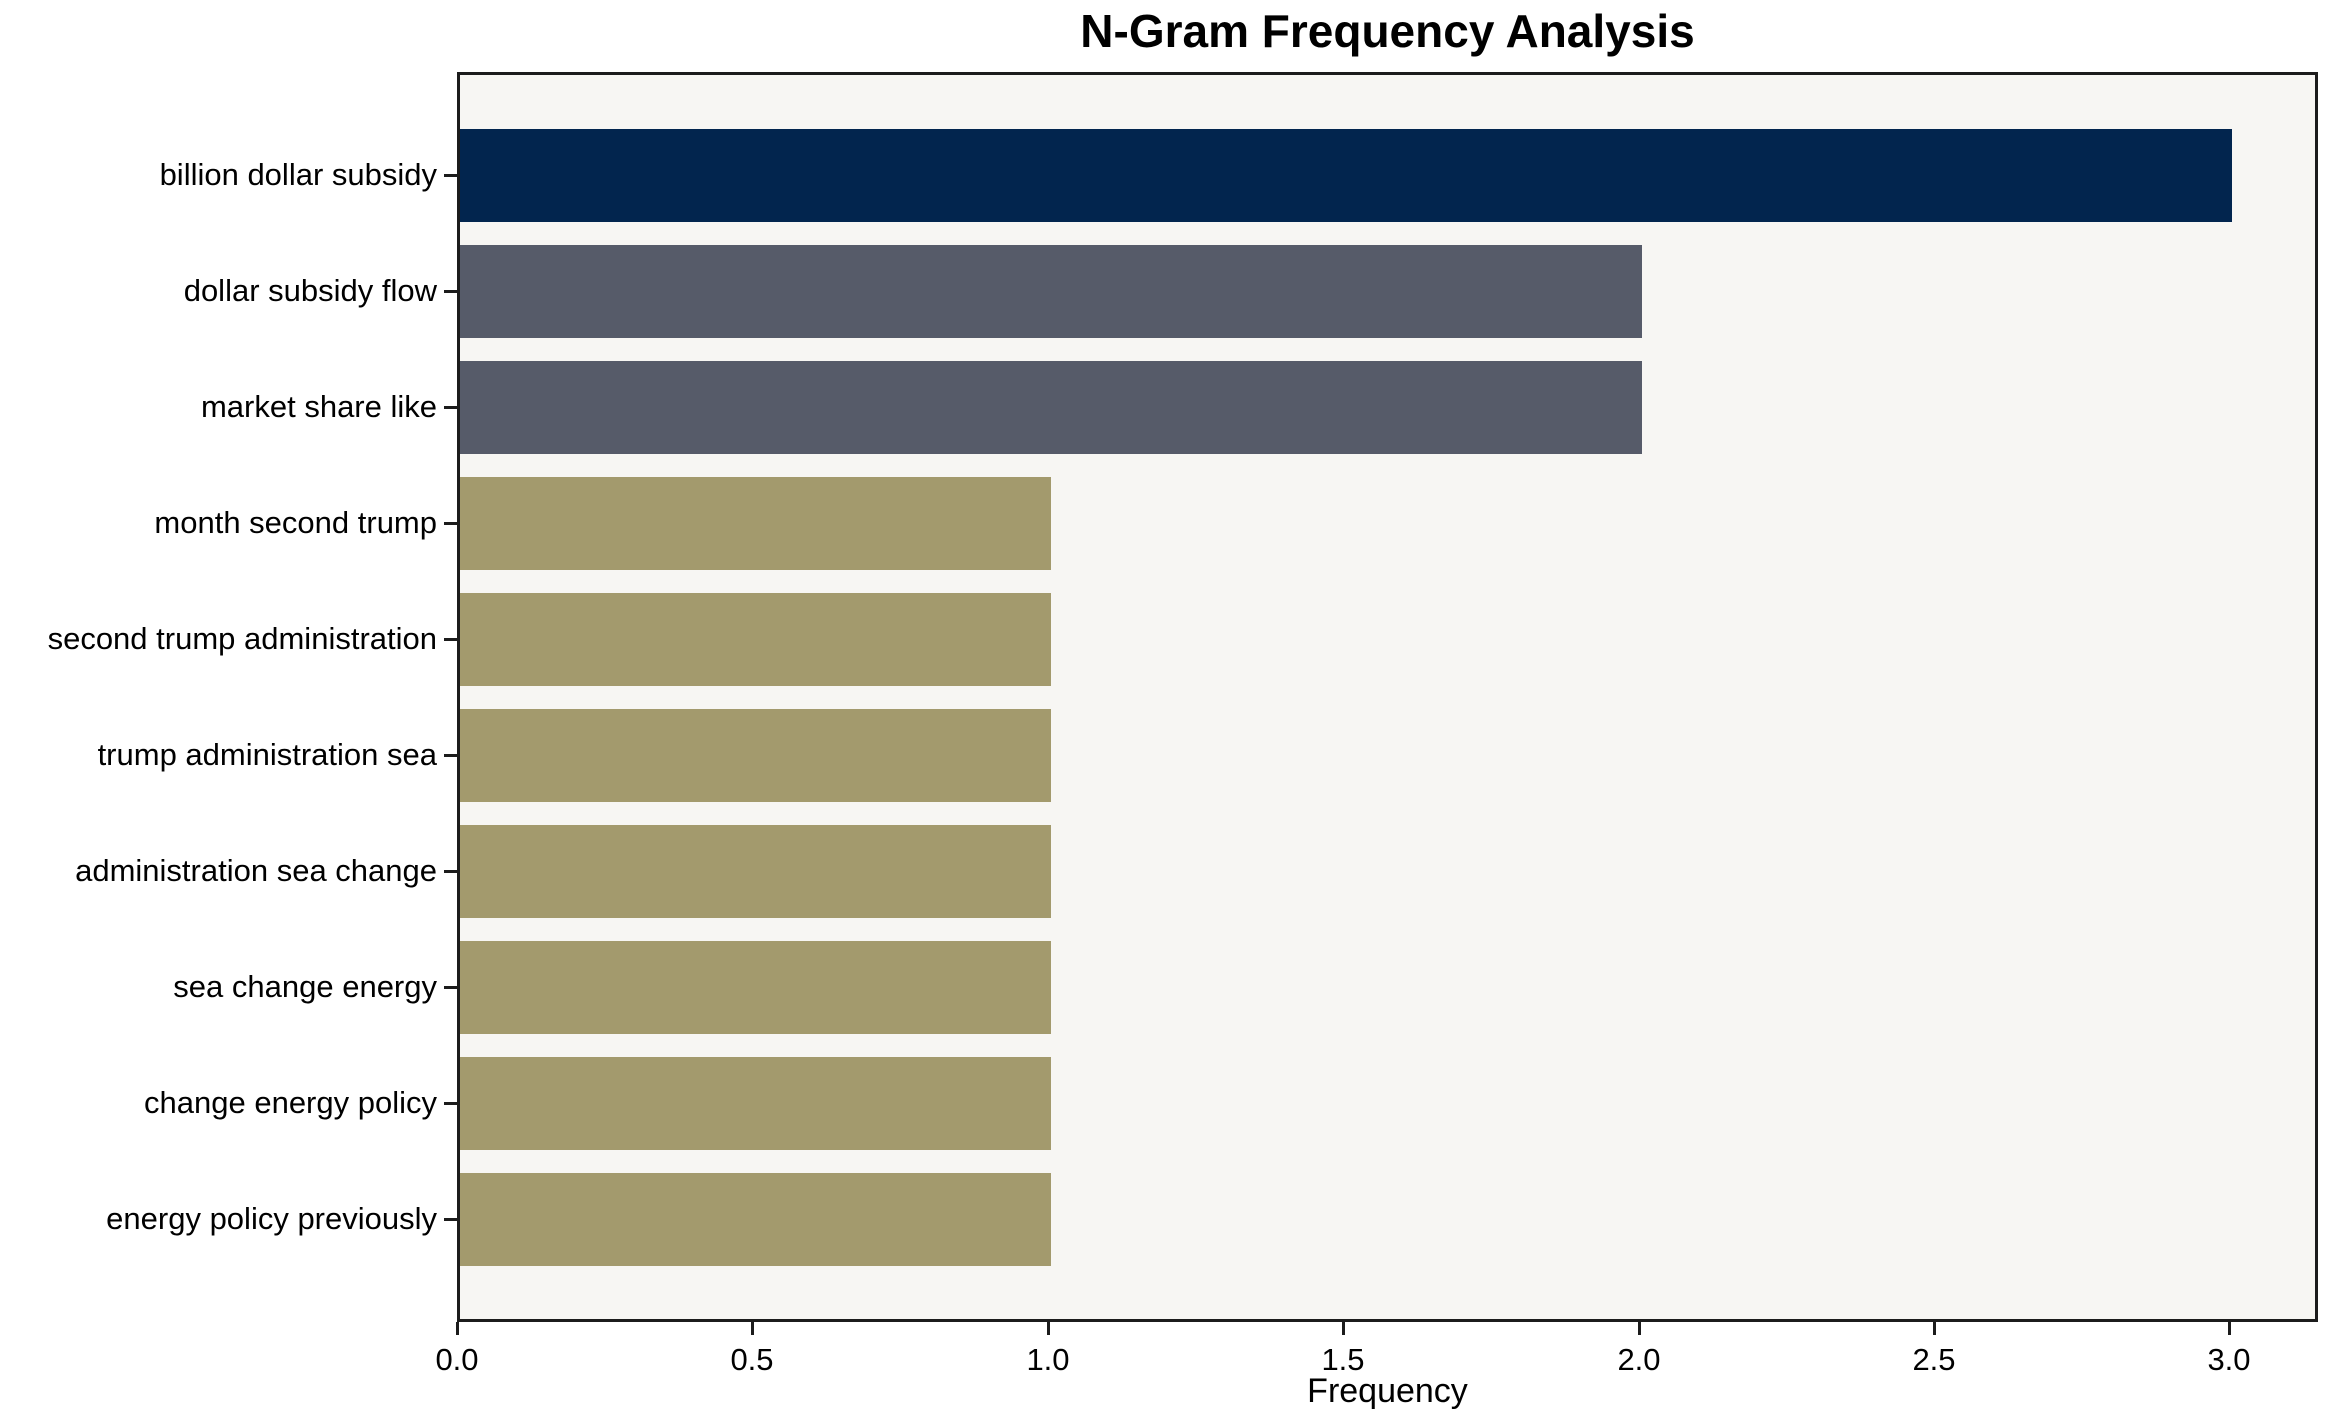 The width and height of the screenshot is (2337, 1414). What do you see at coordinates (271, 1218) in the screenshot?
I see `y-tick-label: energy policy previously` at bounding box center [271, 1218].